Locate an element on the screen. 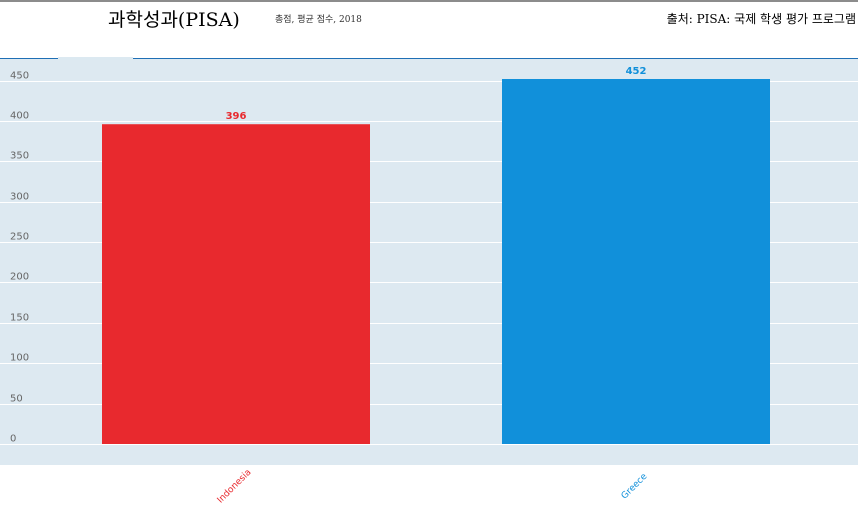 The image size is (858, 507). y-tick-label-0: 0 is located at coordinates (13, 439).